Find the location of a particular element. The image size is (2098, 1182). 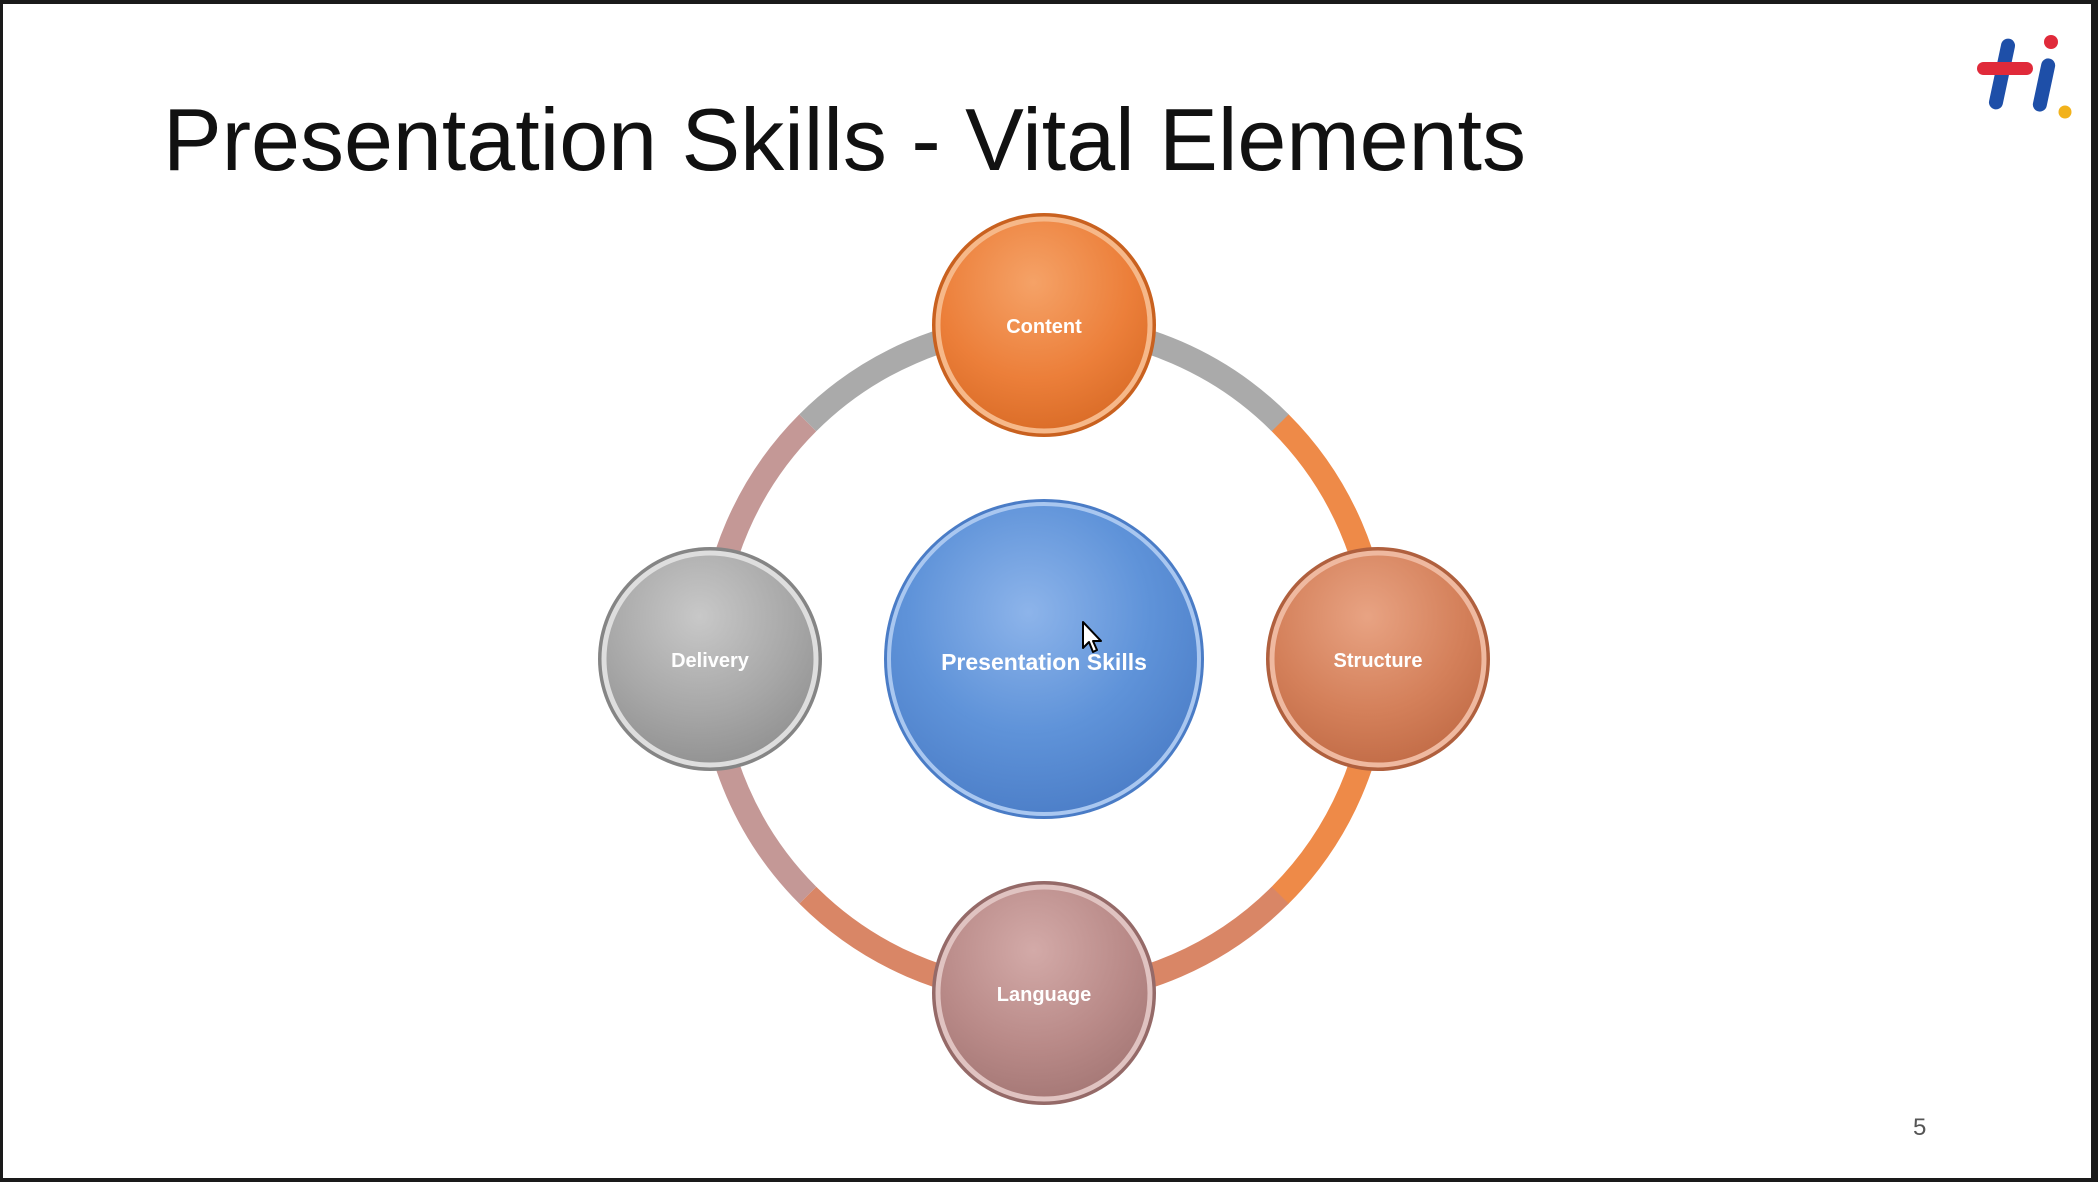

node-structure: Structure is located at coordinates (1378, 659).